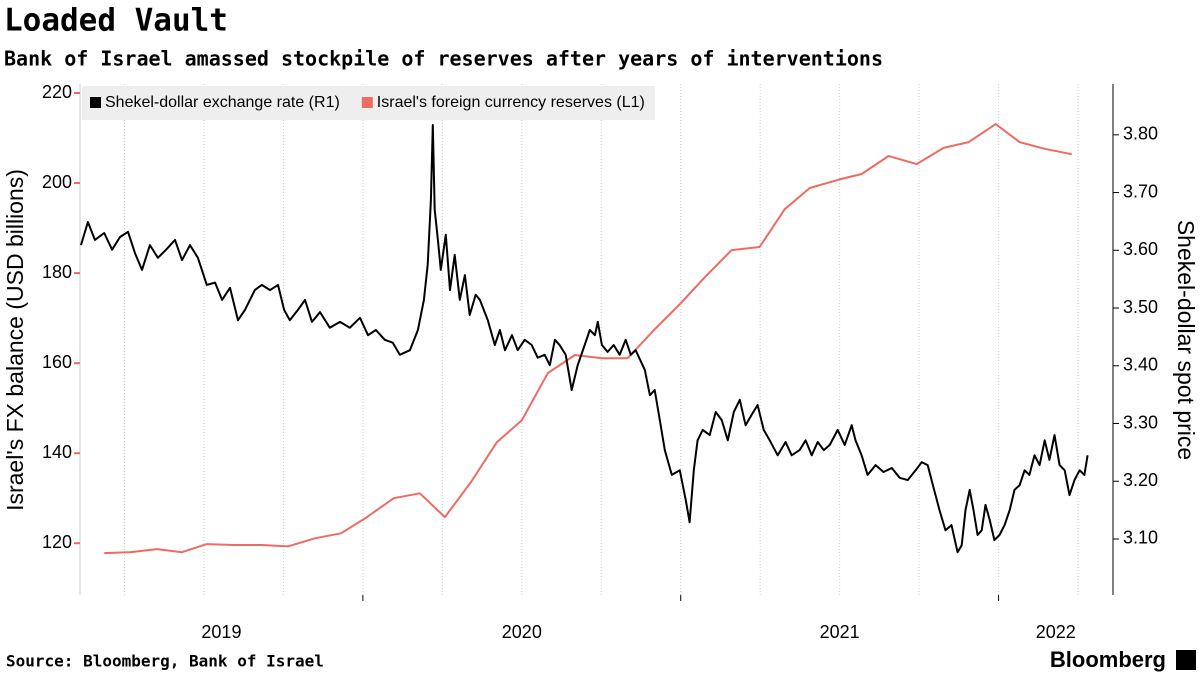 The width and height of the screenshot is (1200, 680). What do you see at coordinates (1140, 249) in the screenshot?
I see `y2-tick-label: 3.60` at bounding box center [1140, 249].